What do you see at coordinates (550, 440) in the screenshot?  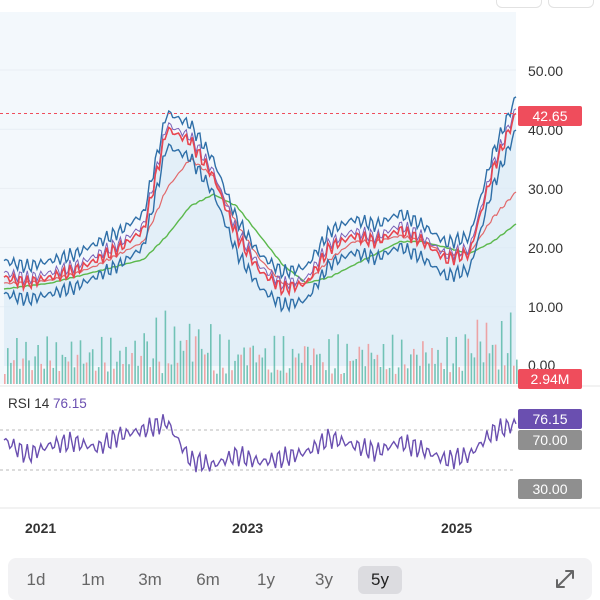 I see `rsi-upper-tag: 70.00` at bounding box center [550, 440].